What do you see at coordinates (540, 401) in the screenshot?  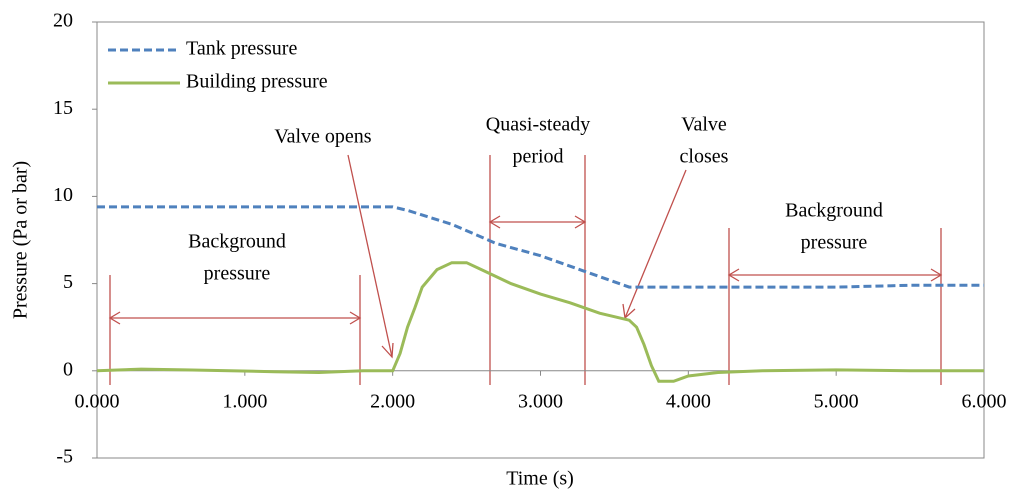 I see `x-tick-label: 3.000` at bounding box center [540, 401].